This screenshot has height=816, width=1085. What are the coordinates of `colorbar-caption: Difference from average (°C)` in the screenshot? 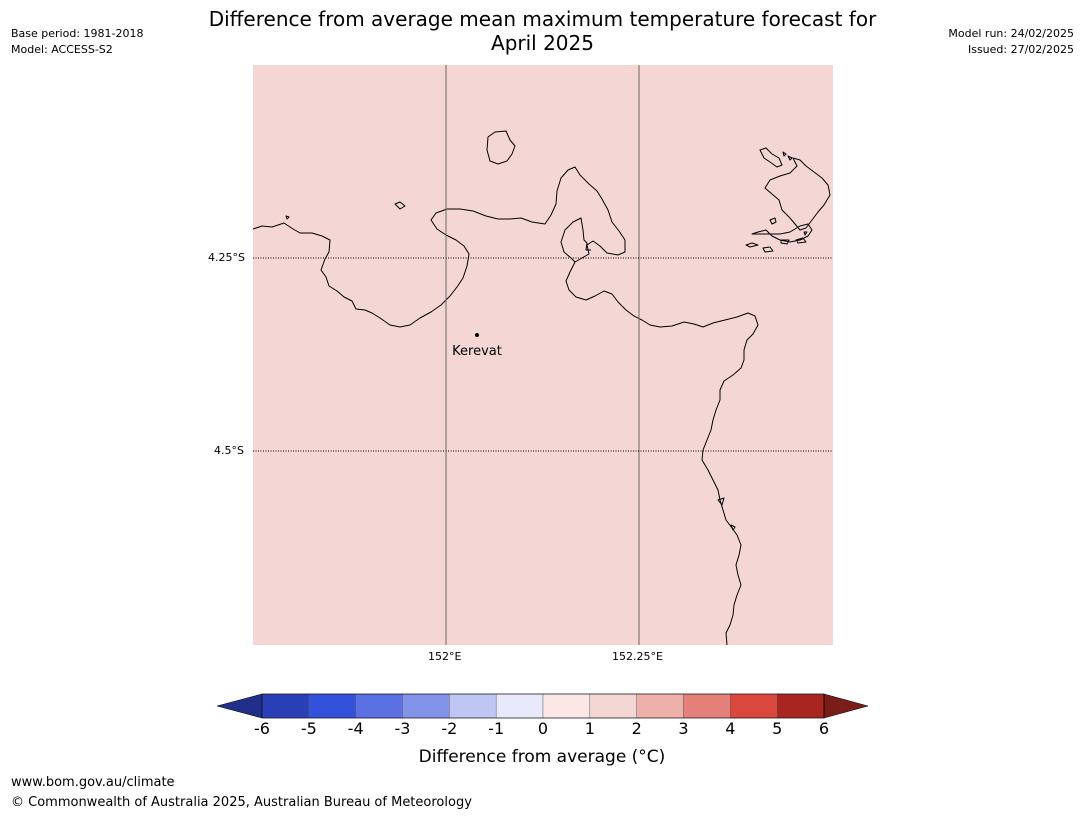 It's located at (542, 757).